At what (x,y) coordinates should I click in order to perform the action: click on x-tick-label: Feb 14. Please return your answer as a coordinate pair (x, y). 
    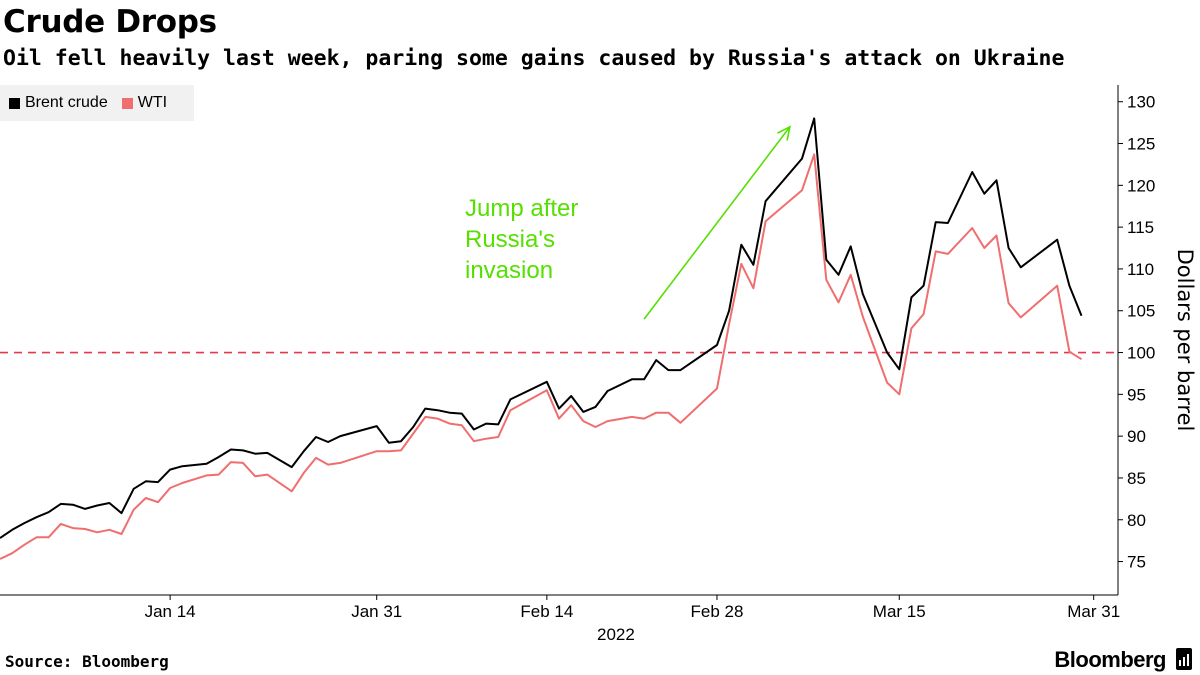
    Looking at the image, I should click on (546, 611).